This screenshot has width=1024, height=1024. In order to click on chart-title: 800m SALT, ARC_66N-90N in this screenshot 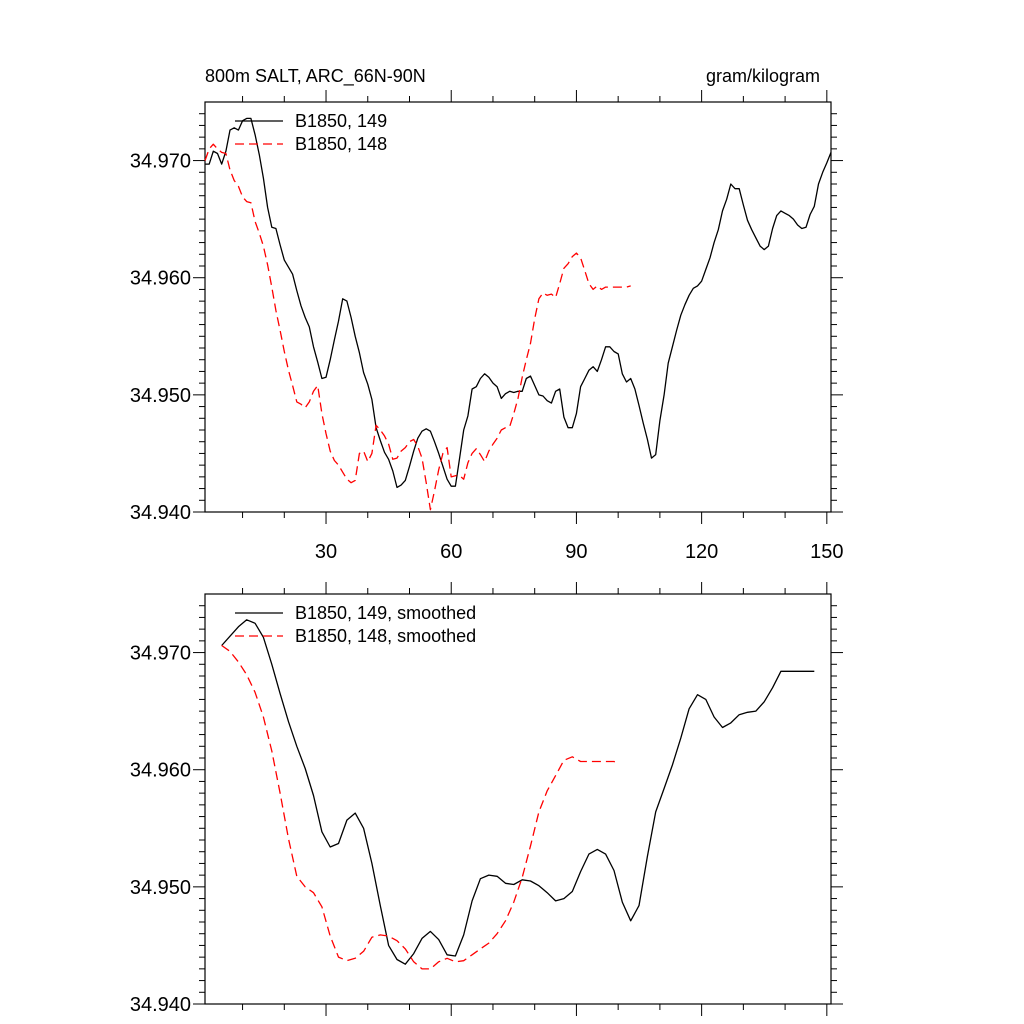, I will do `click(315, 76)`.